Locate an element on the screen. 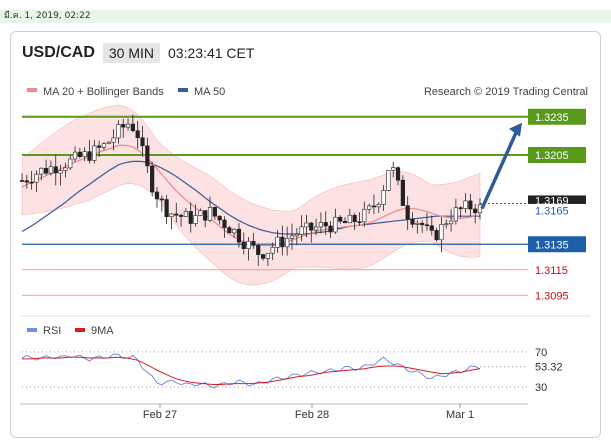 This screenshot has height=442, width=611. x-tick-label: Feb 27 is located at coordinates (160, 415).